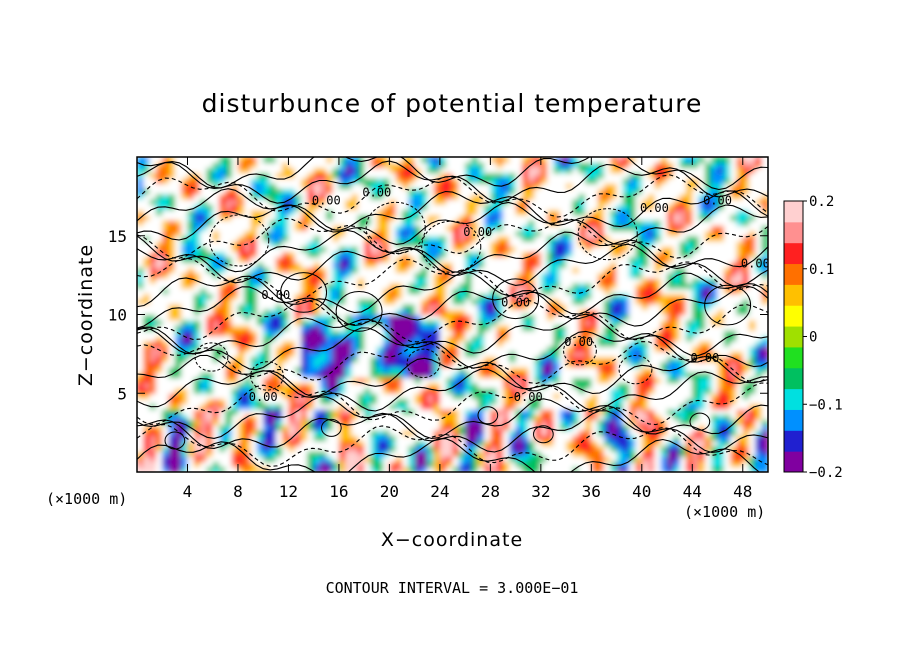  I want to click on x-tick-label: 4, so click(188, 491).